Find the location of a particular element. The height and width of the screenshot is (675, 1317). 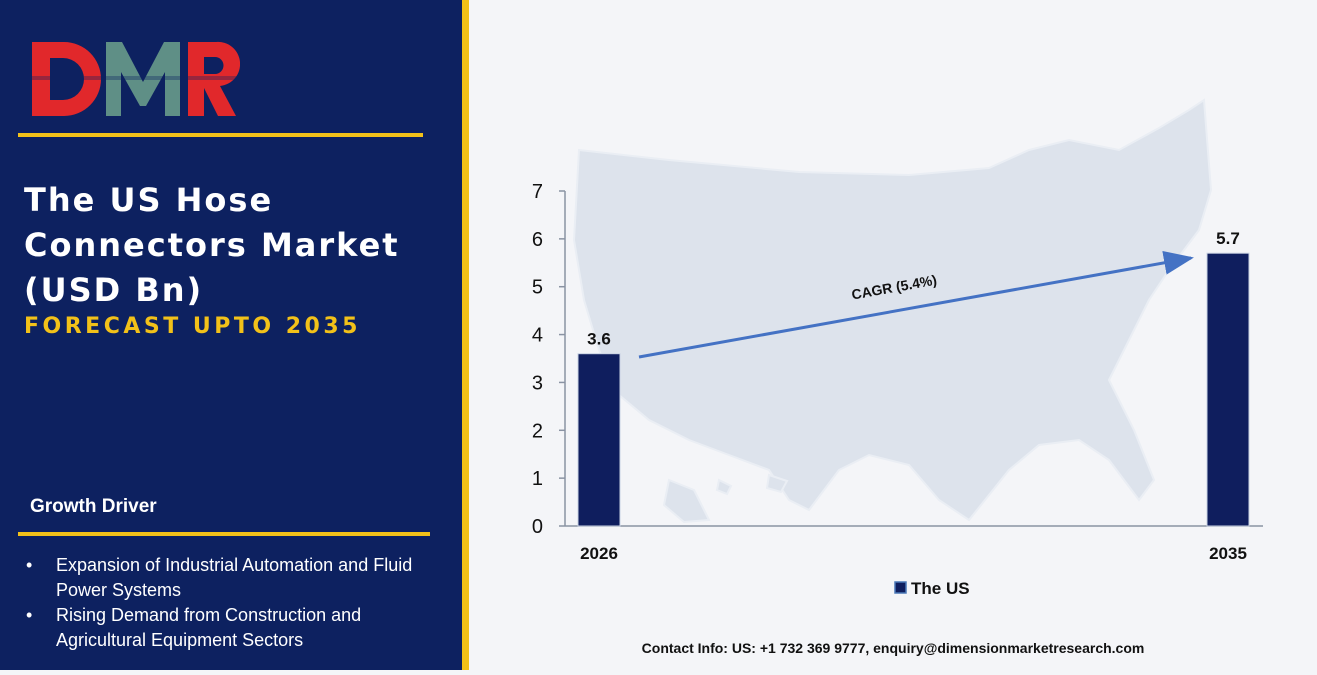

y-tick-label: 6 is located at coordinates (537, 240).